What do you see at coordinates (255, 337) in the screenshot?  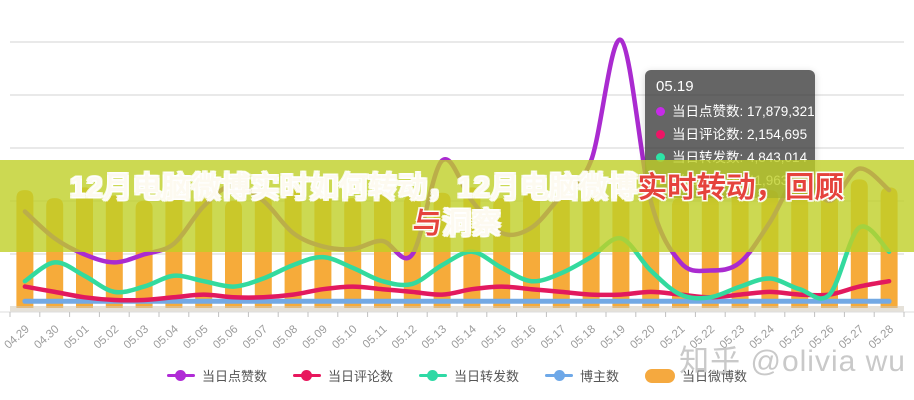 I see `svg-text: 05.07` at bounding box center [255, 337].